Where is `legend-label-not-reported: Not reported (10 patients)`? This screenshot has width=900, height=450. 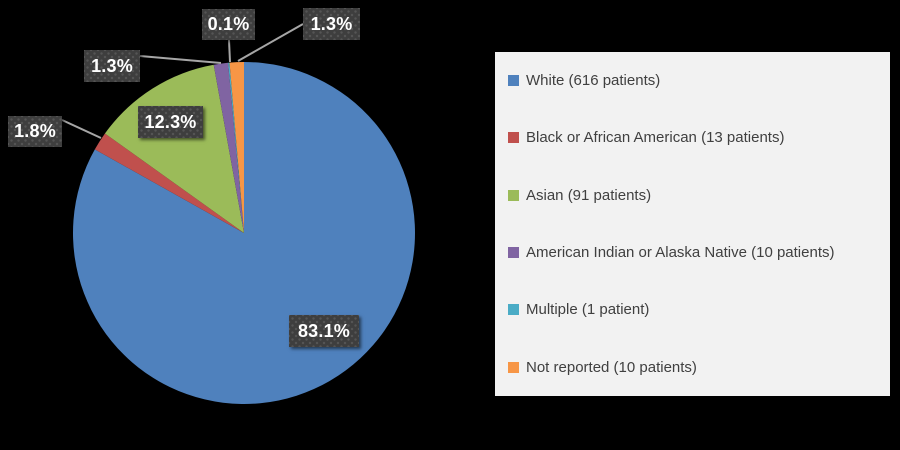 legend-label-not-reported: Not reported (10 patients) is located at coordinates (611, 367).